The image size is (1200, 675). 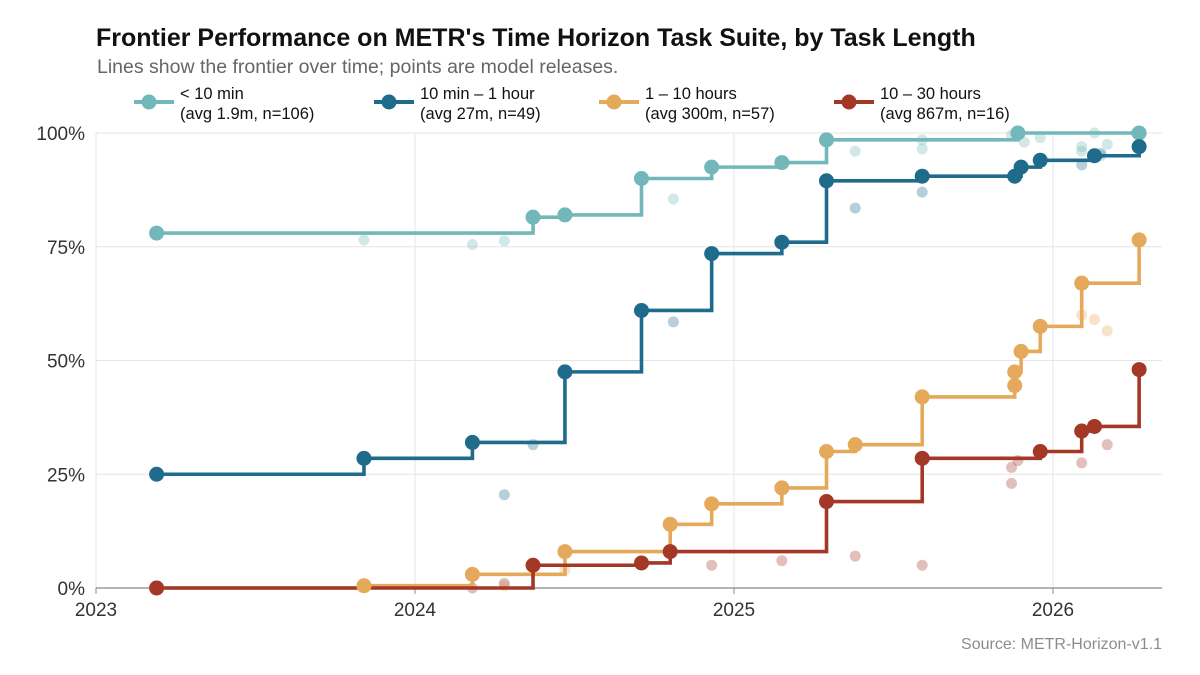 What do you see at coordinates (945, 114) in the screenshot?
I see `legend-detail-xlong: (avg 867m, n=16)` at bounding box center [945, 114].